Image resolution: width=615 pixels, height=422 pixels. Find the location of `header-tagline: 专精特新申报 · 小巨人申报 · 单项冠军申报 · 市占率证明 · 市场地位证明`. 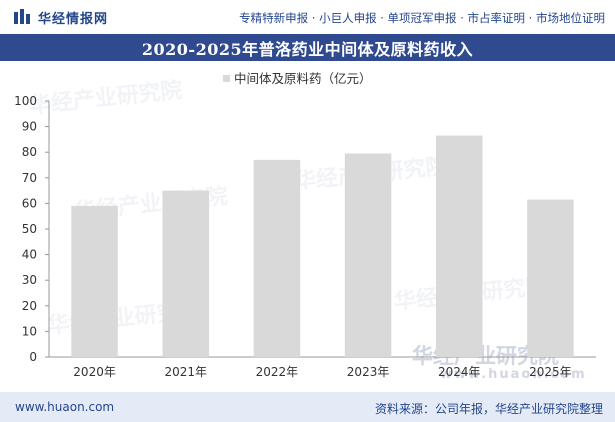

header-tagline: 专精特新申报 · 小巨人申报 · 单项冠军申报 · 市占率证明 · 市场地位证明 is located at coordinates (422, 18).